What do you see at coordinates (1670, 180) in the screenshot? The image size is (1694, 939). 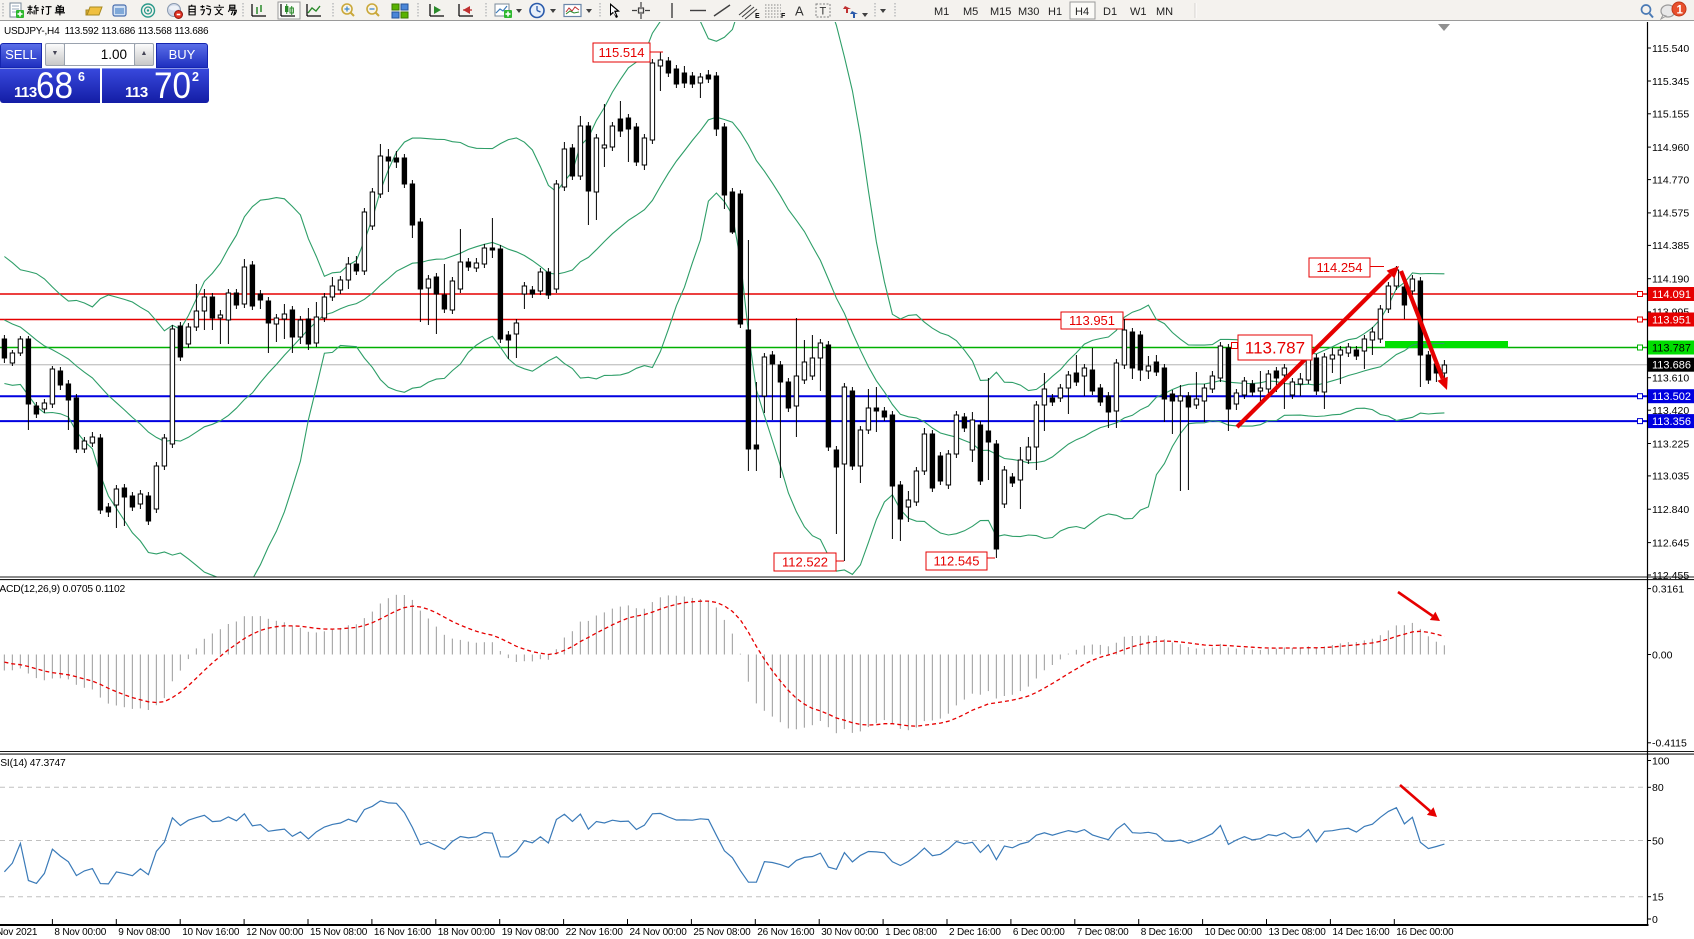 I see `svg-text: 114.770` at bounding box center [1670, 180].